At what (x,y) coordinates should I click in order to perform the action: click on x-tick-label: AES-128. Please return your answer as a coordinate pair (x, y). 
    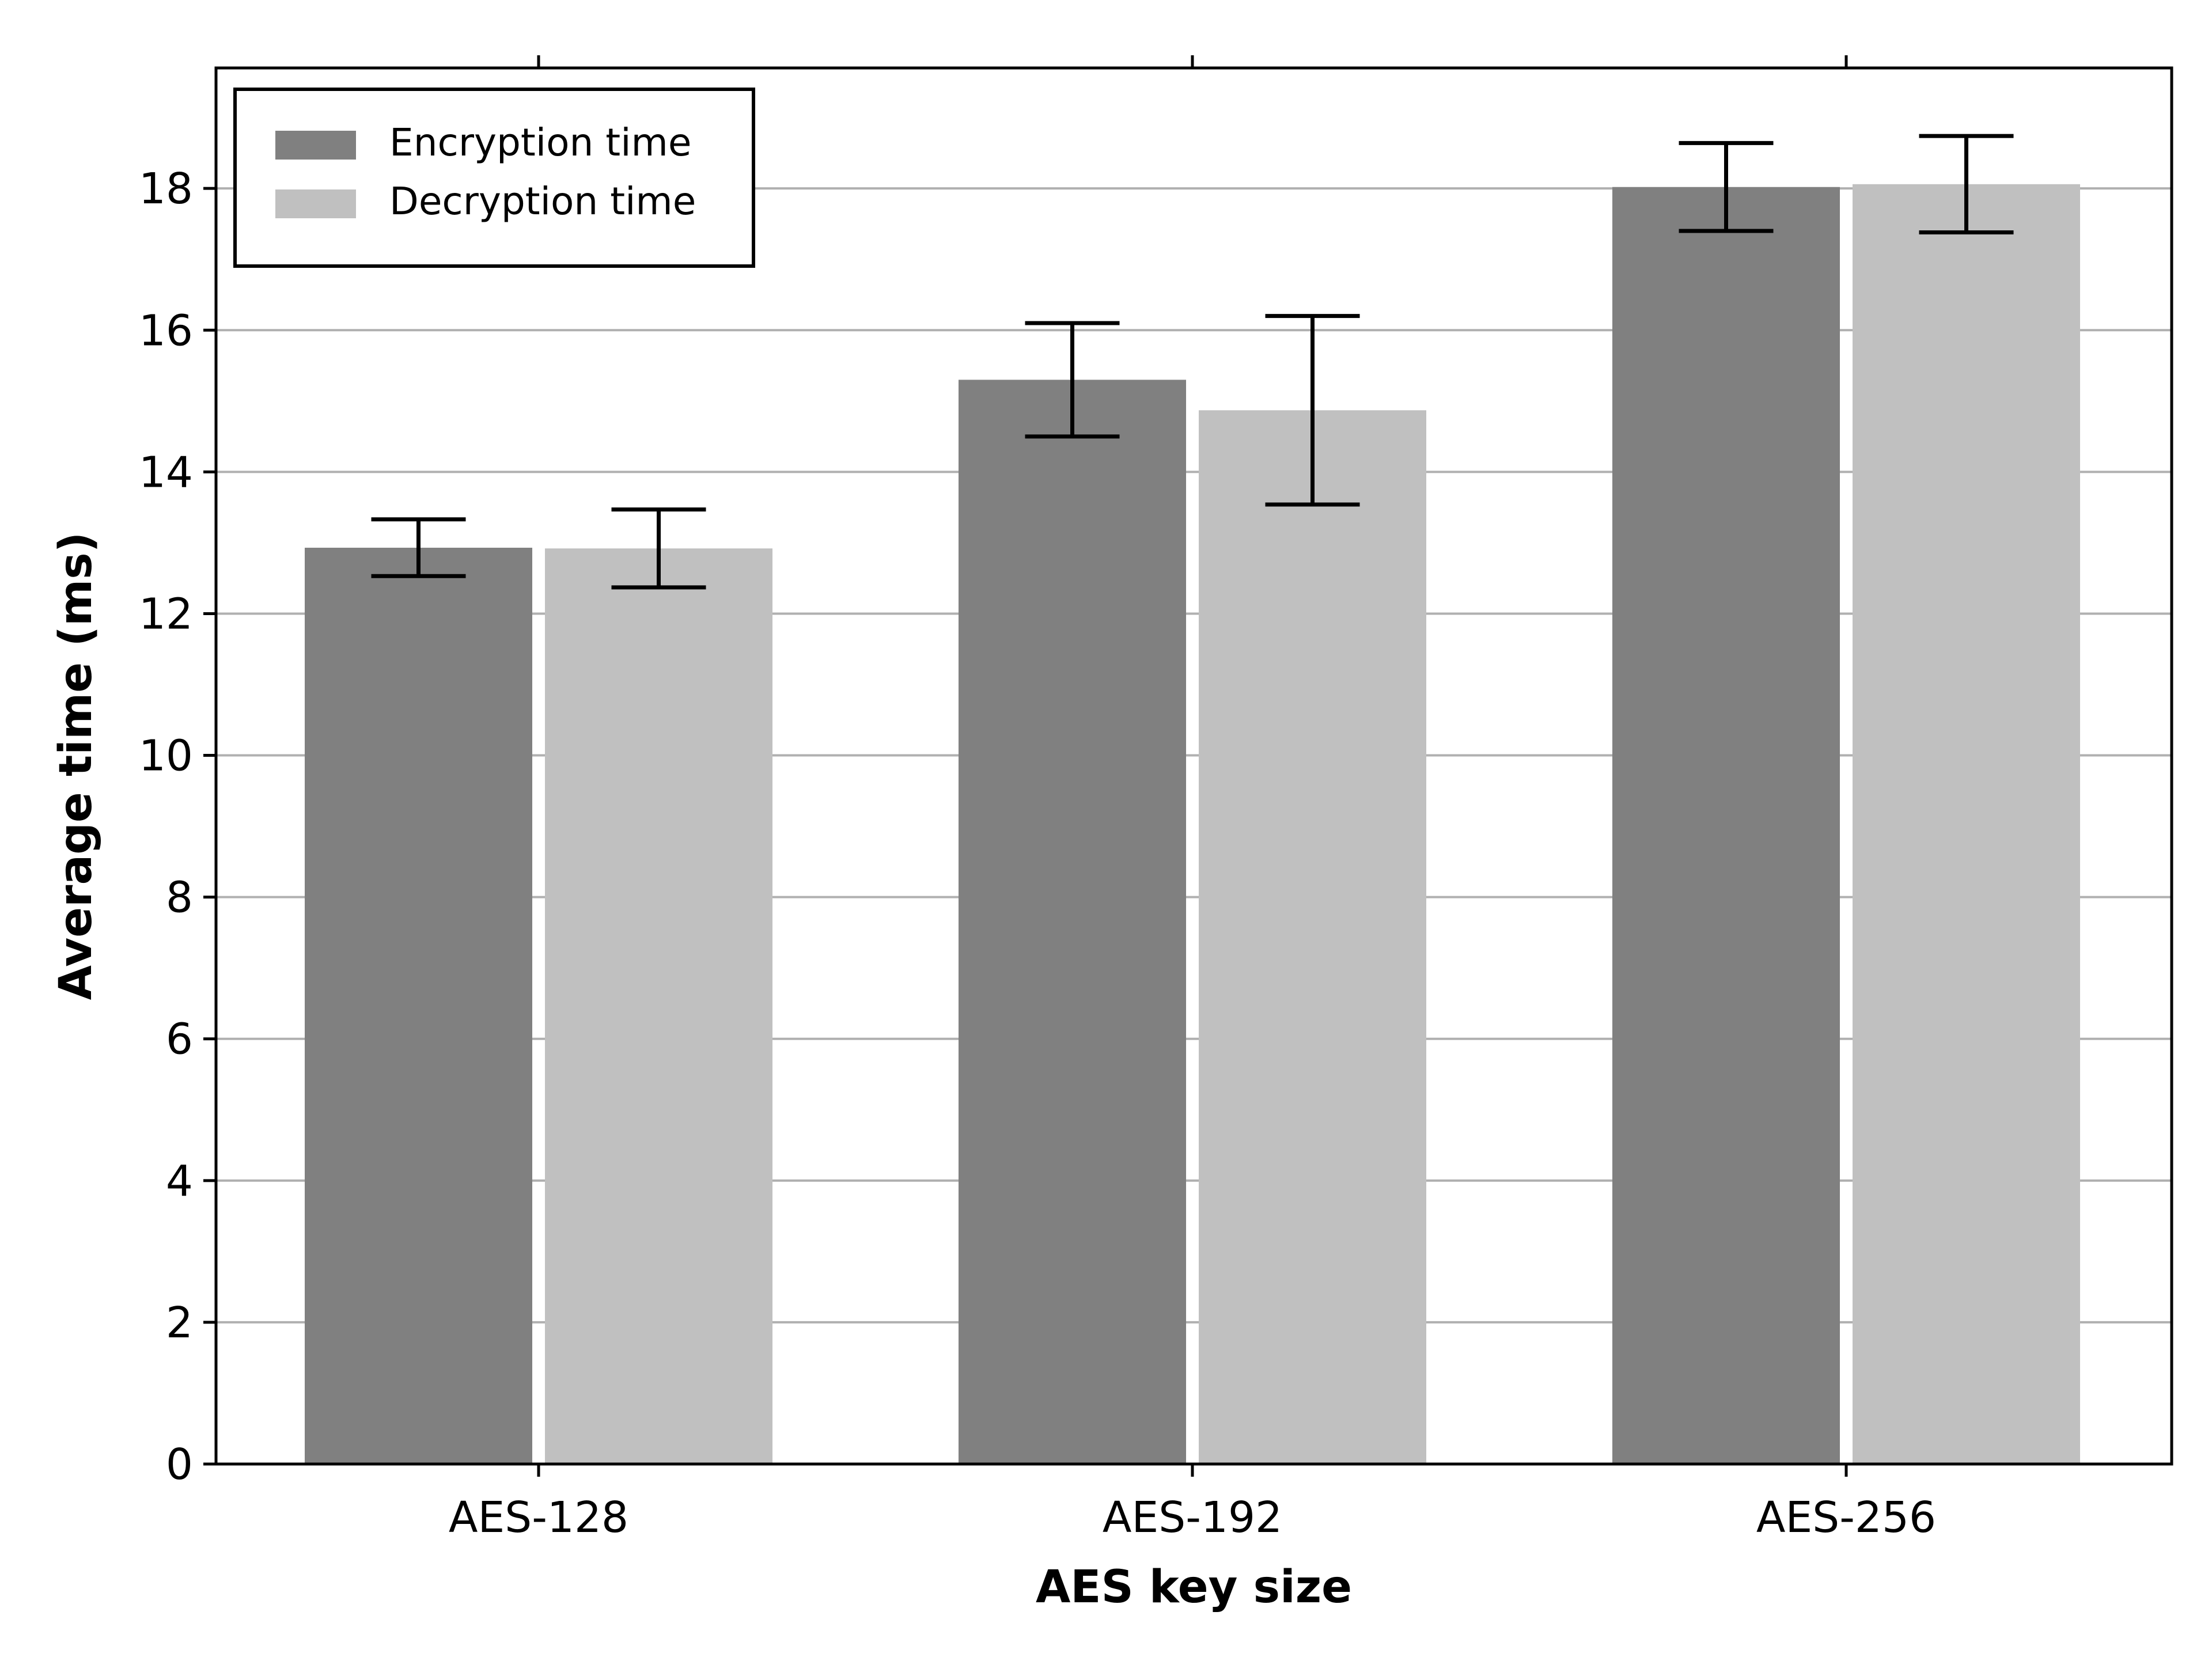
    Looking at the image, I should click on (538, 1517).